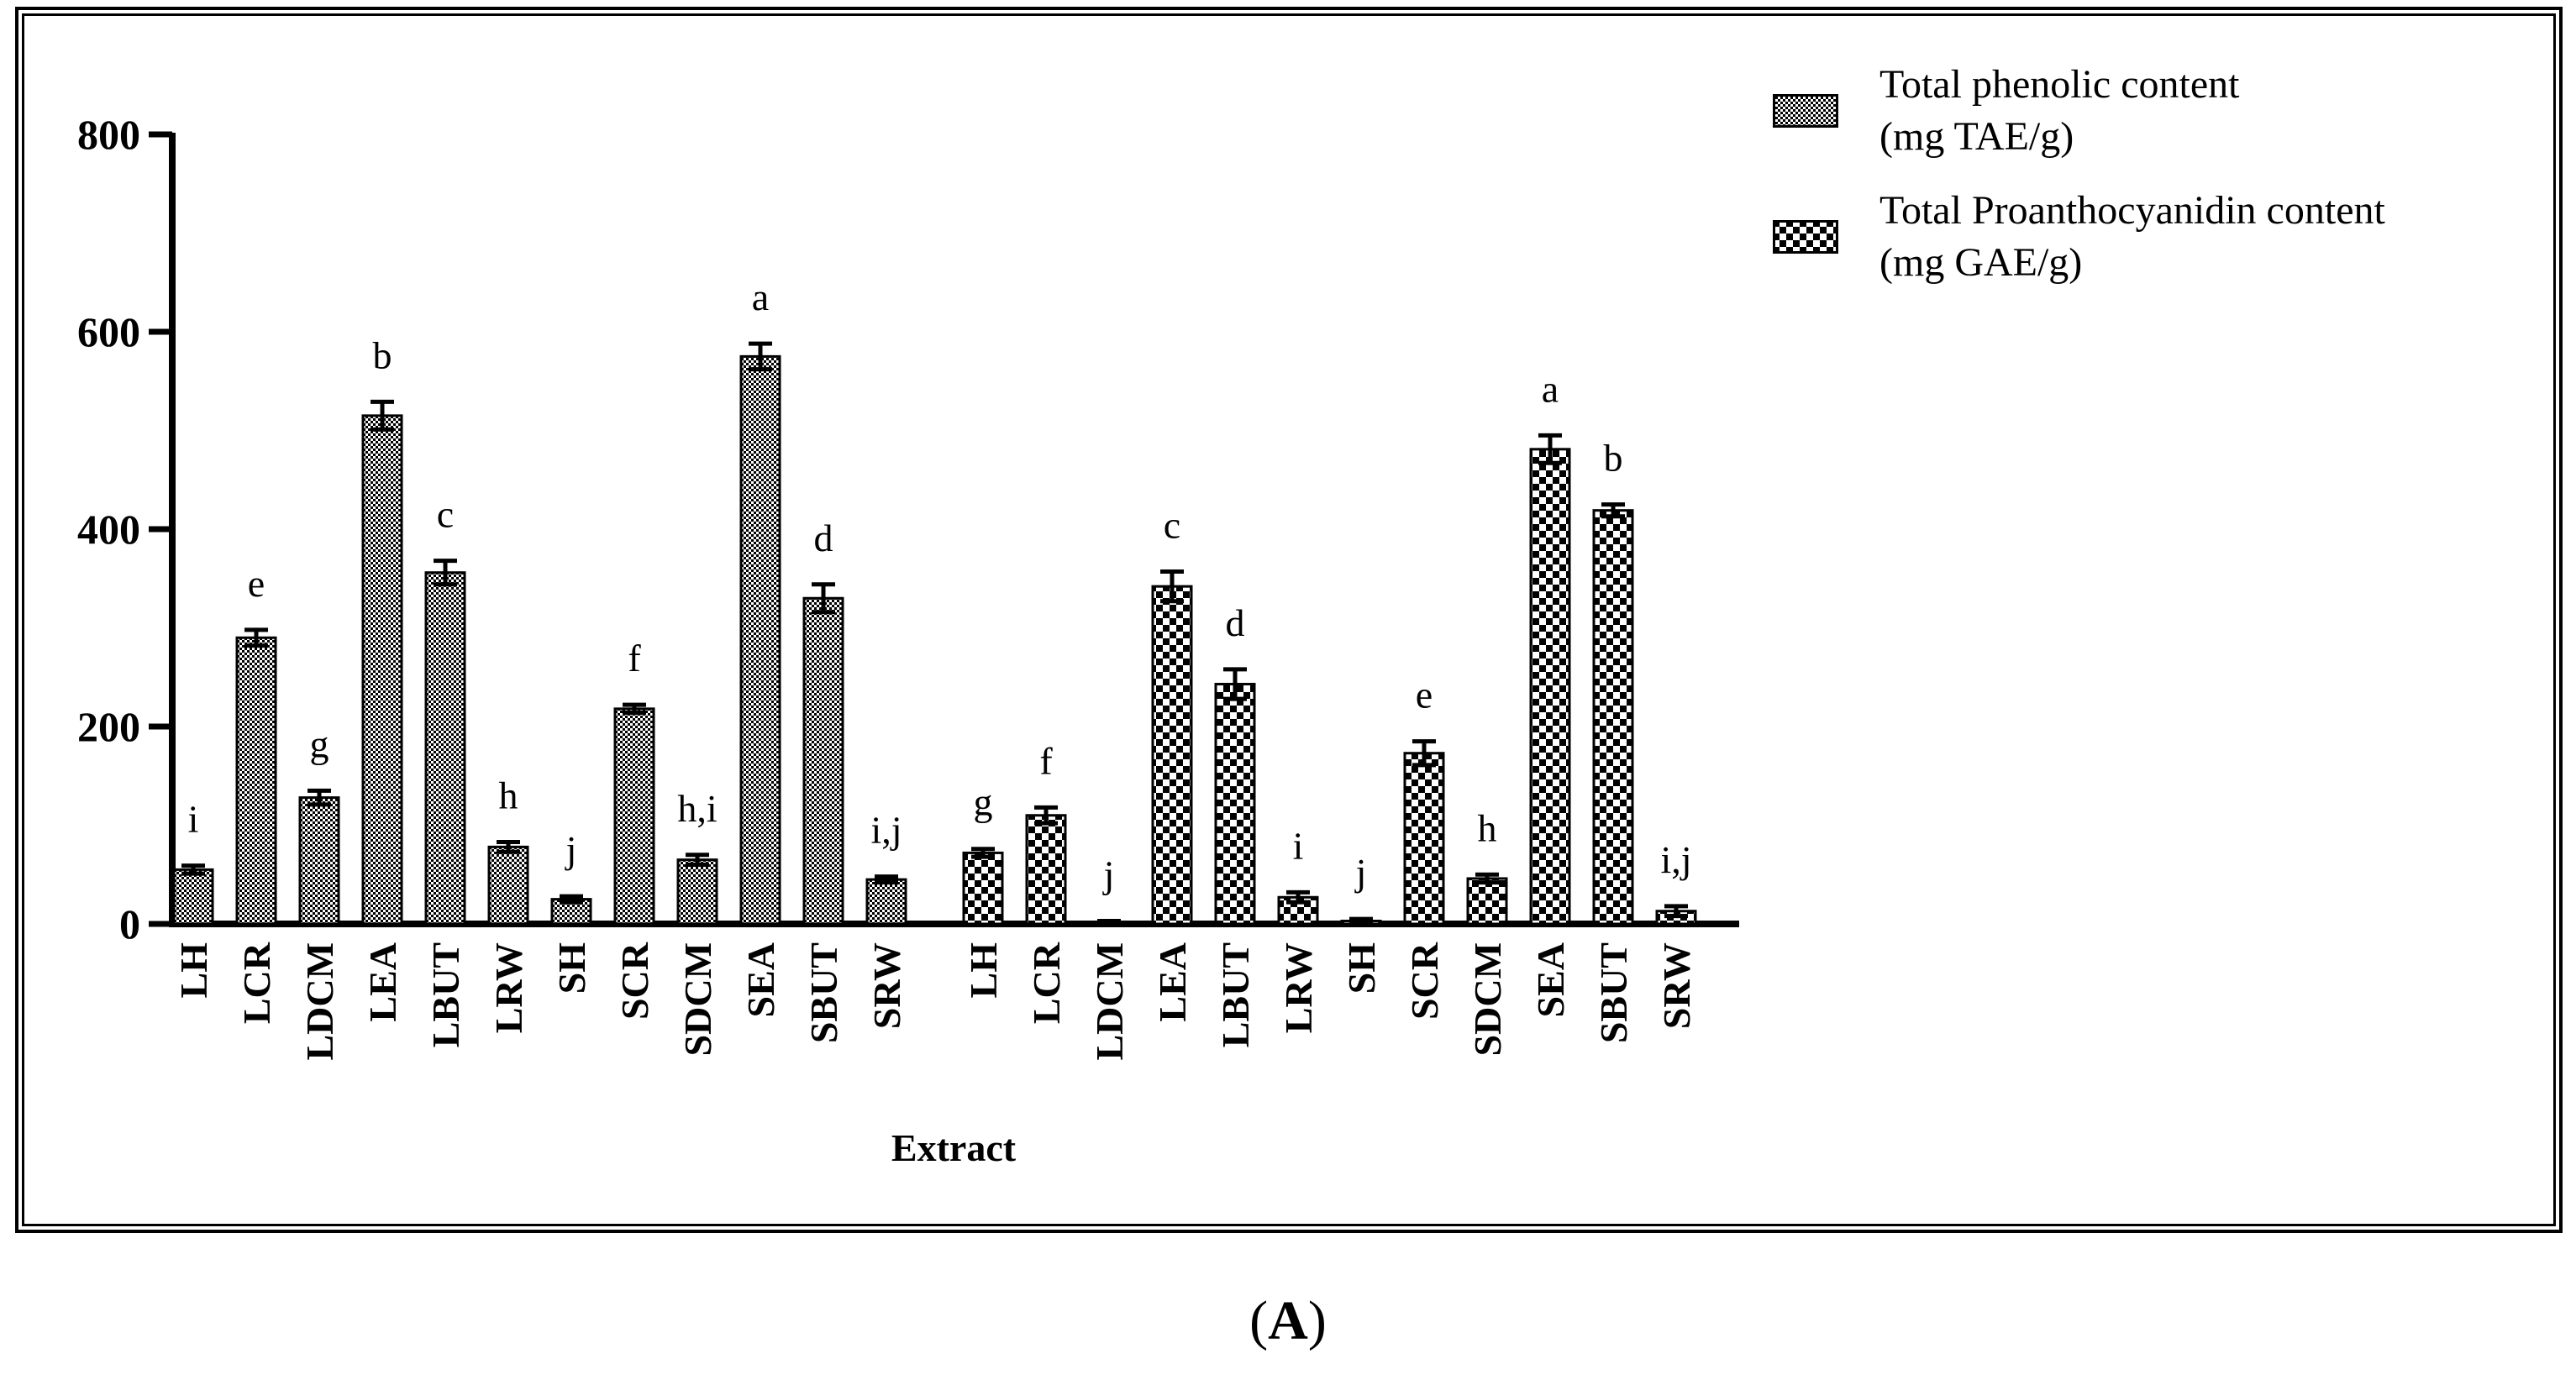 Image resolution: width=2576 pixels, height=1380 pixels. Describe the element at coordinates (1259, 1320) in the screenshot. I see `panel-label-open-paren: (` at that location.